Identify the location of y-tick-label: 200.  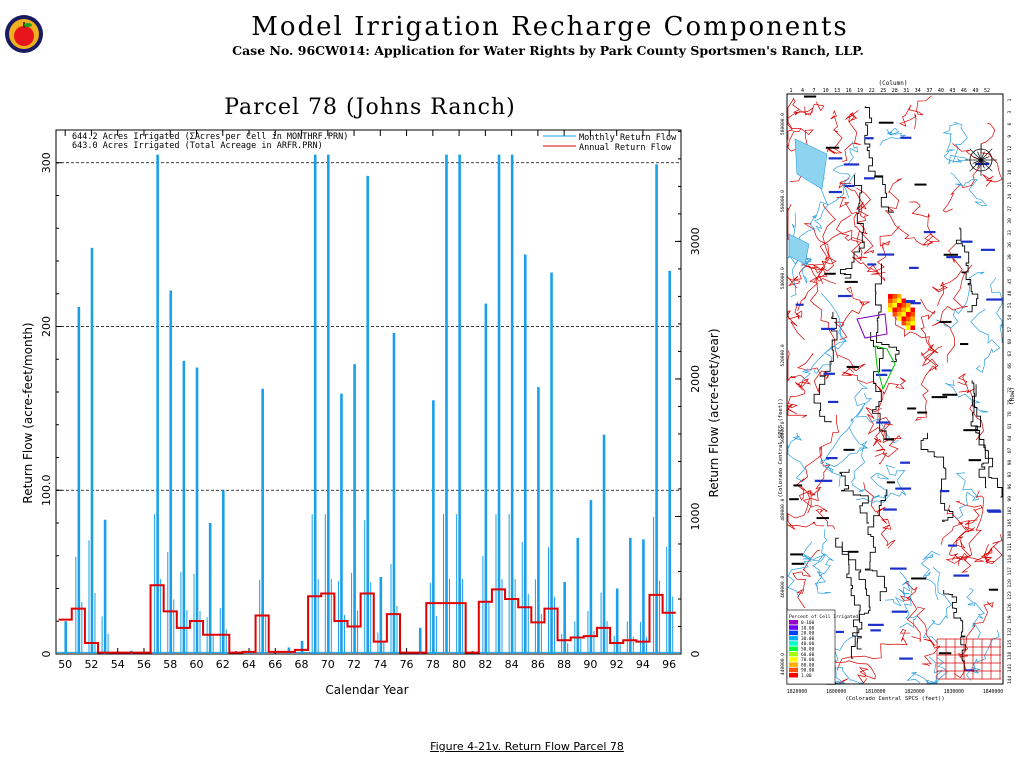
(46, 326).